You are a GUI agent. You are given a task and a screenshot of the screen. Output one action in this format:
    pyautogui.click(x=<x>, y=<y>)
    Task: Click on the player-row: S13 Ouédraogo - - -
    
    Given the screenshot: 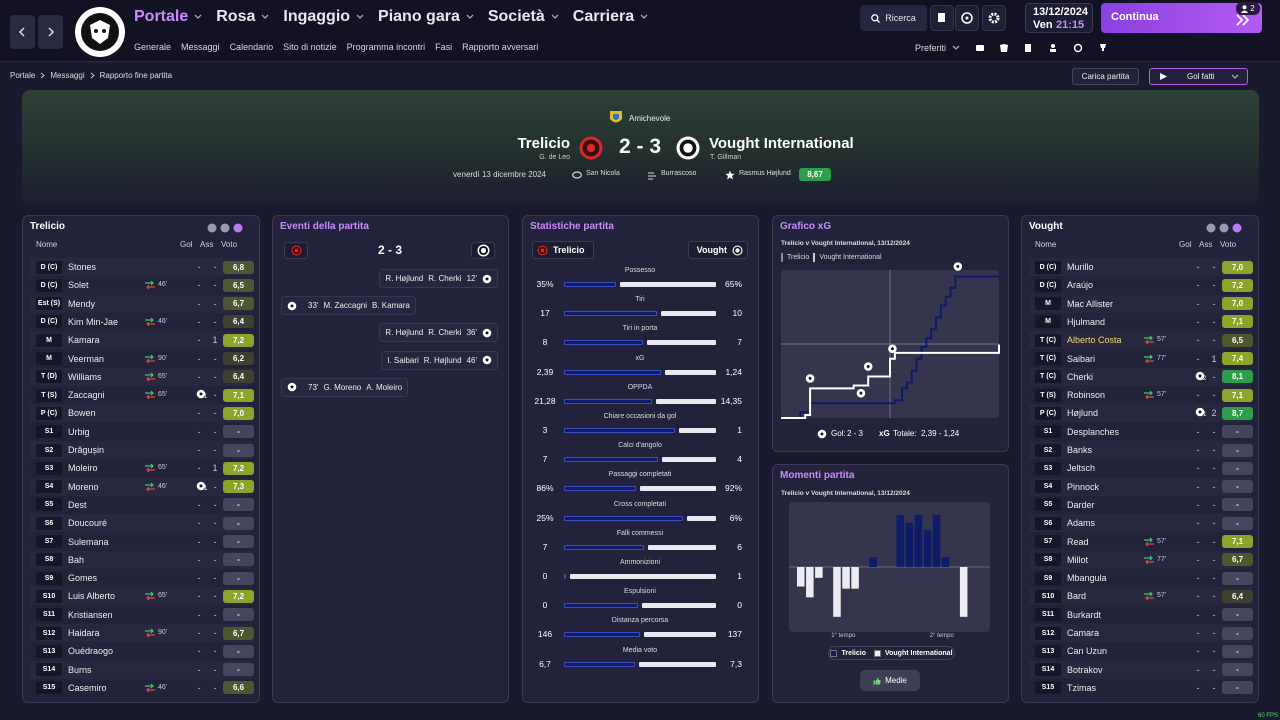 What is the action you would take?
    pyautogui.click(x=142, y=651)
    